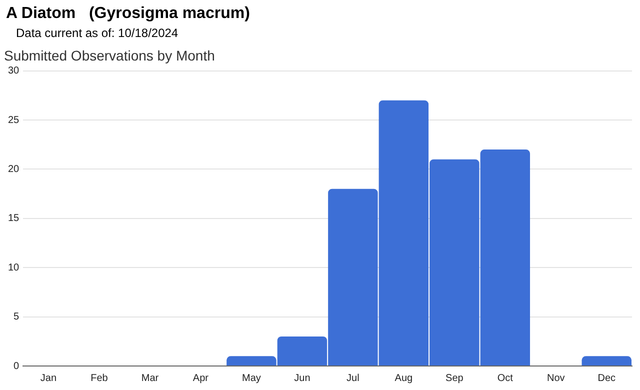  What do you see at coordinates (97, 33) in the screenshot?
I see `text: Data current as of: 10/18/2024` at bounding box center [97, 33].